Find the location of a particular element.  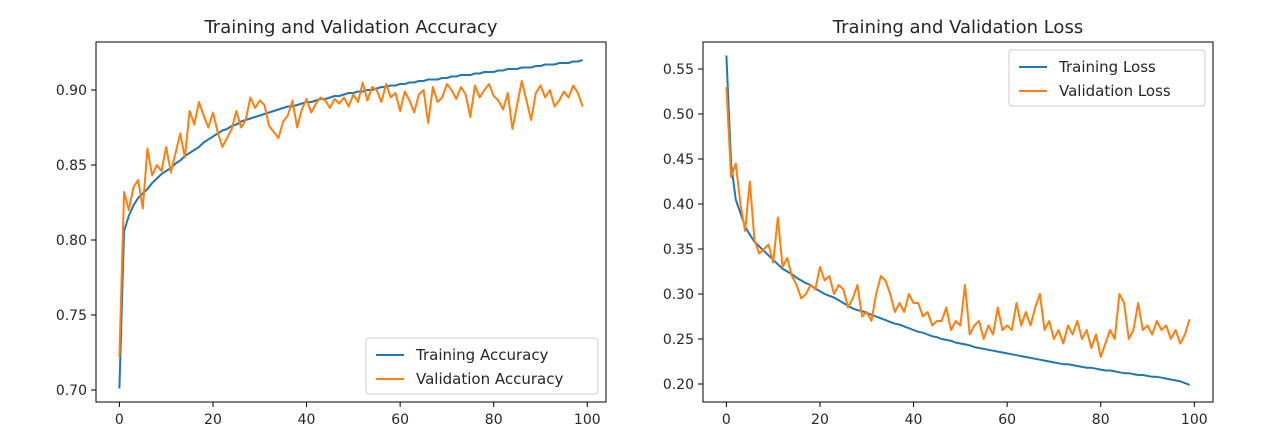

legend-label: Validation Loss is located at coordinates (1115, 91).